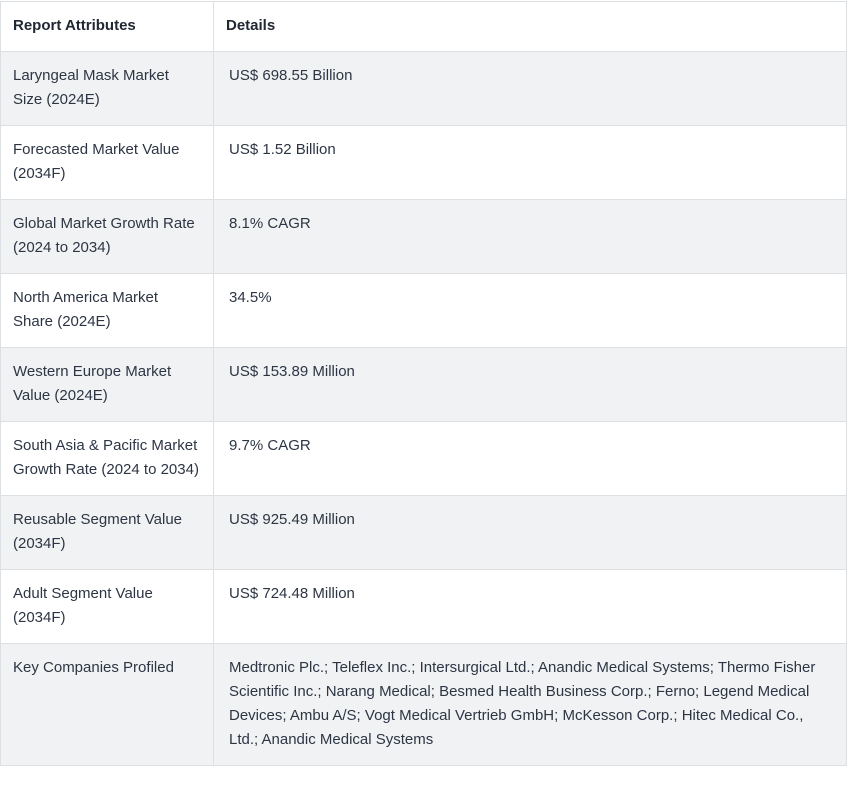  I want to click on table-row: North America Market Share (2024E) 34.5%, so click(423, 310).